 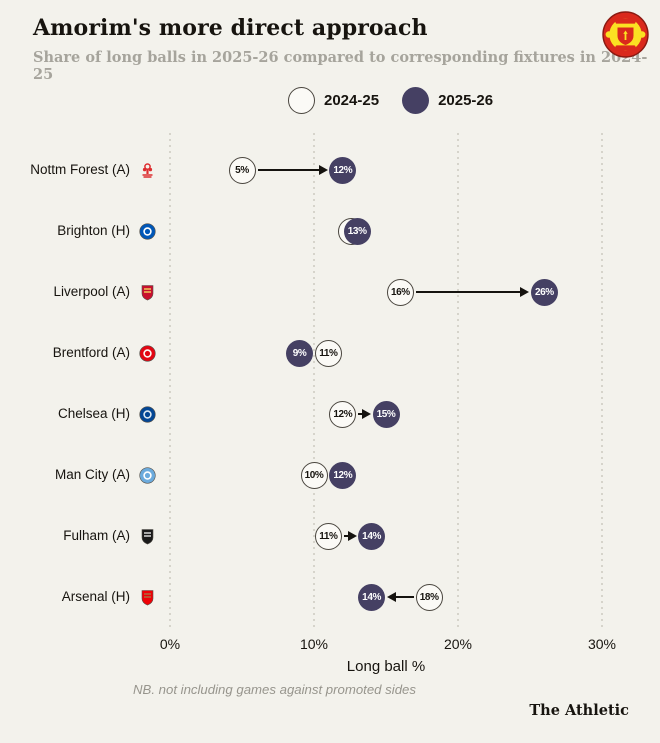 I want to click on x-axis-tick: 20%, so click(x=458, y=644).